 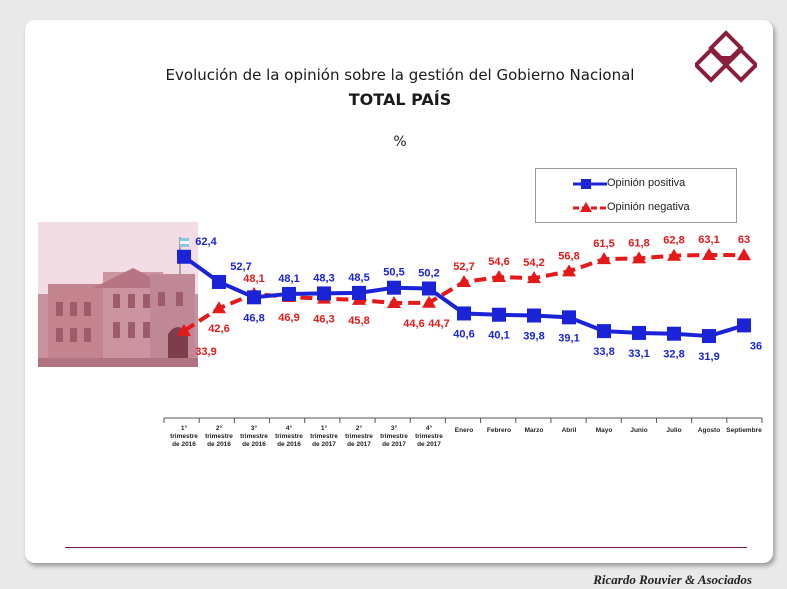 I want to click on legend-entry-positive: Opinión positiva, so click(x=636, y=184).